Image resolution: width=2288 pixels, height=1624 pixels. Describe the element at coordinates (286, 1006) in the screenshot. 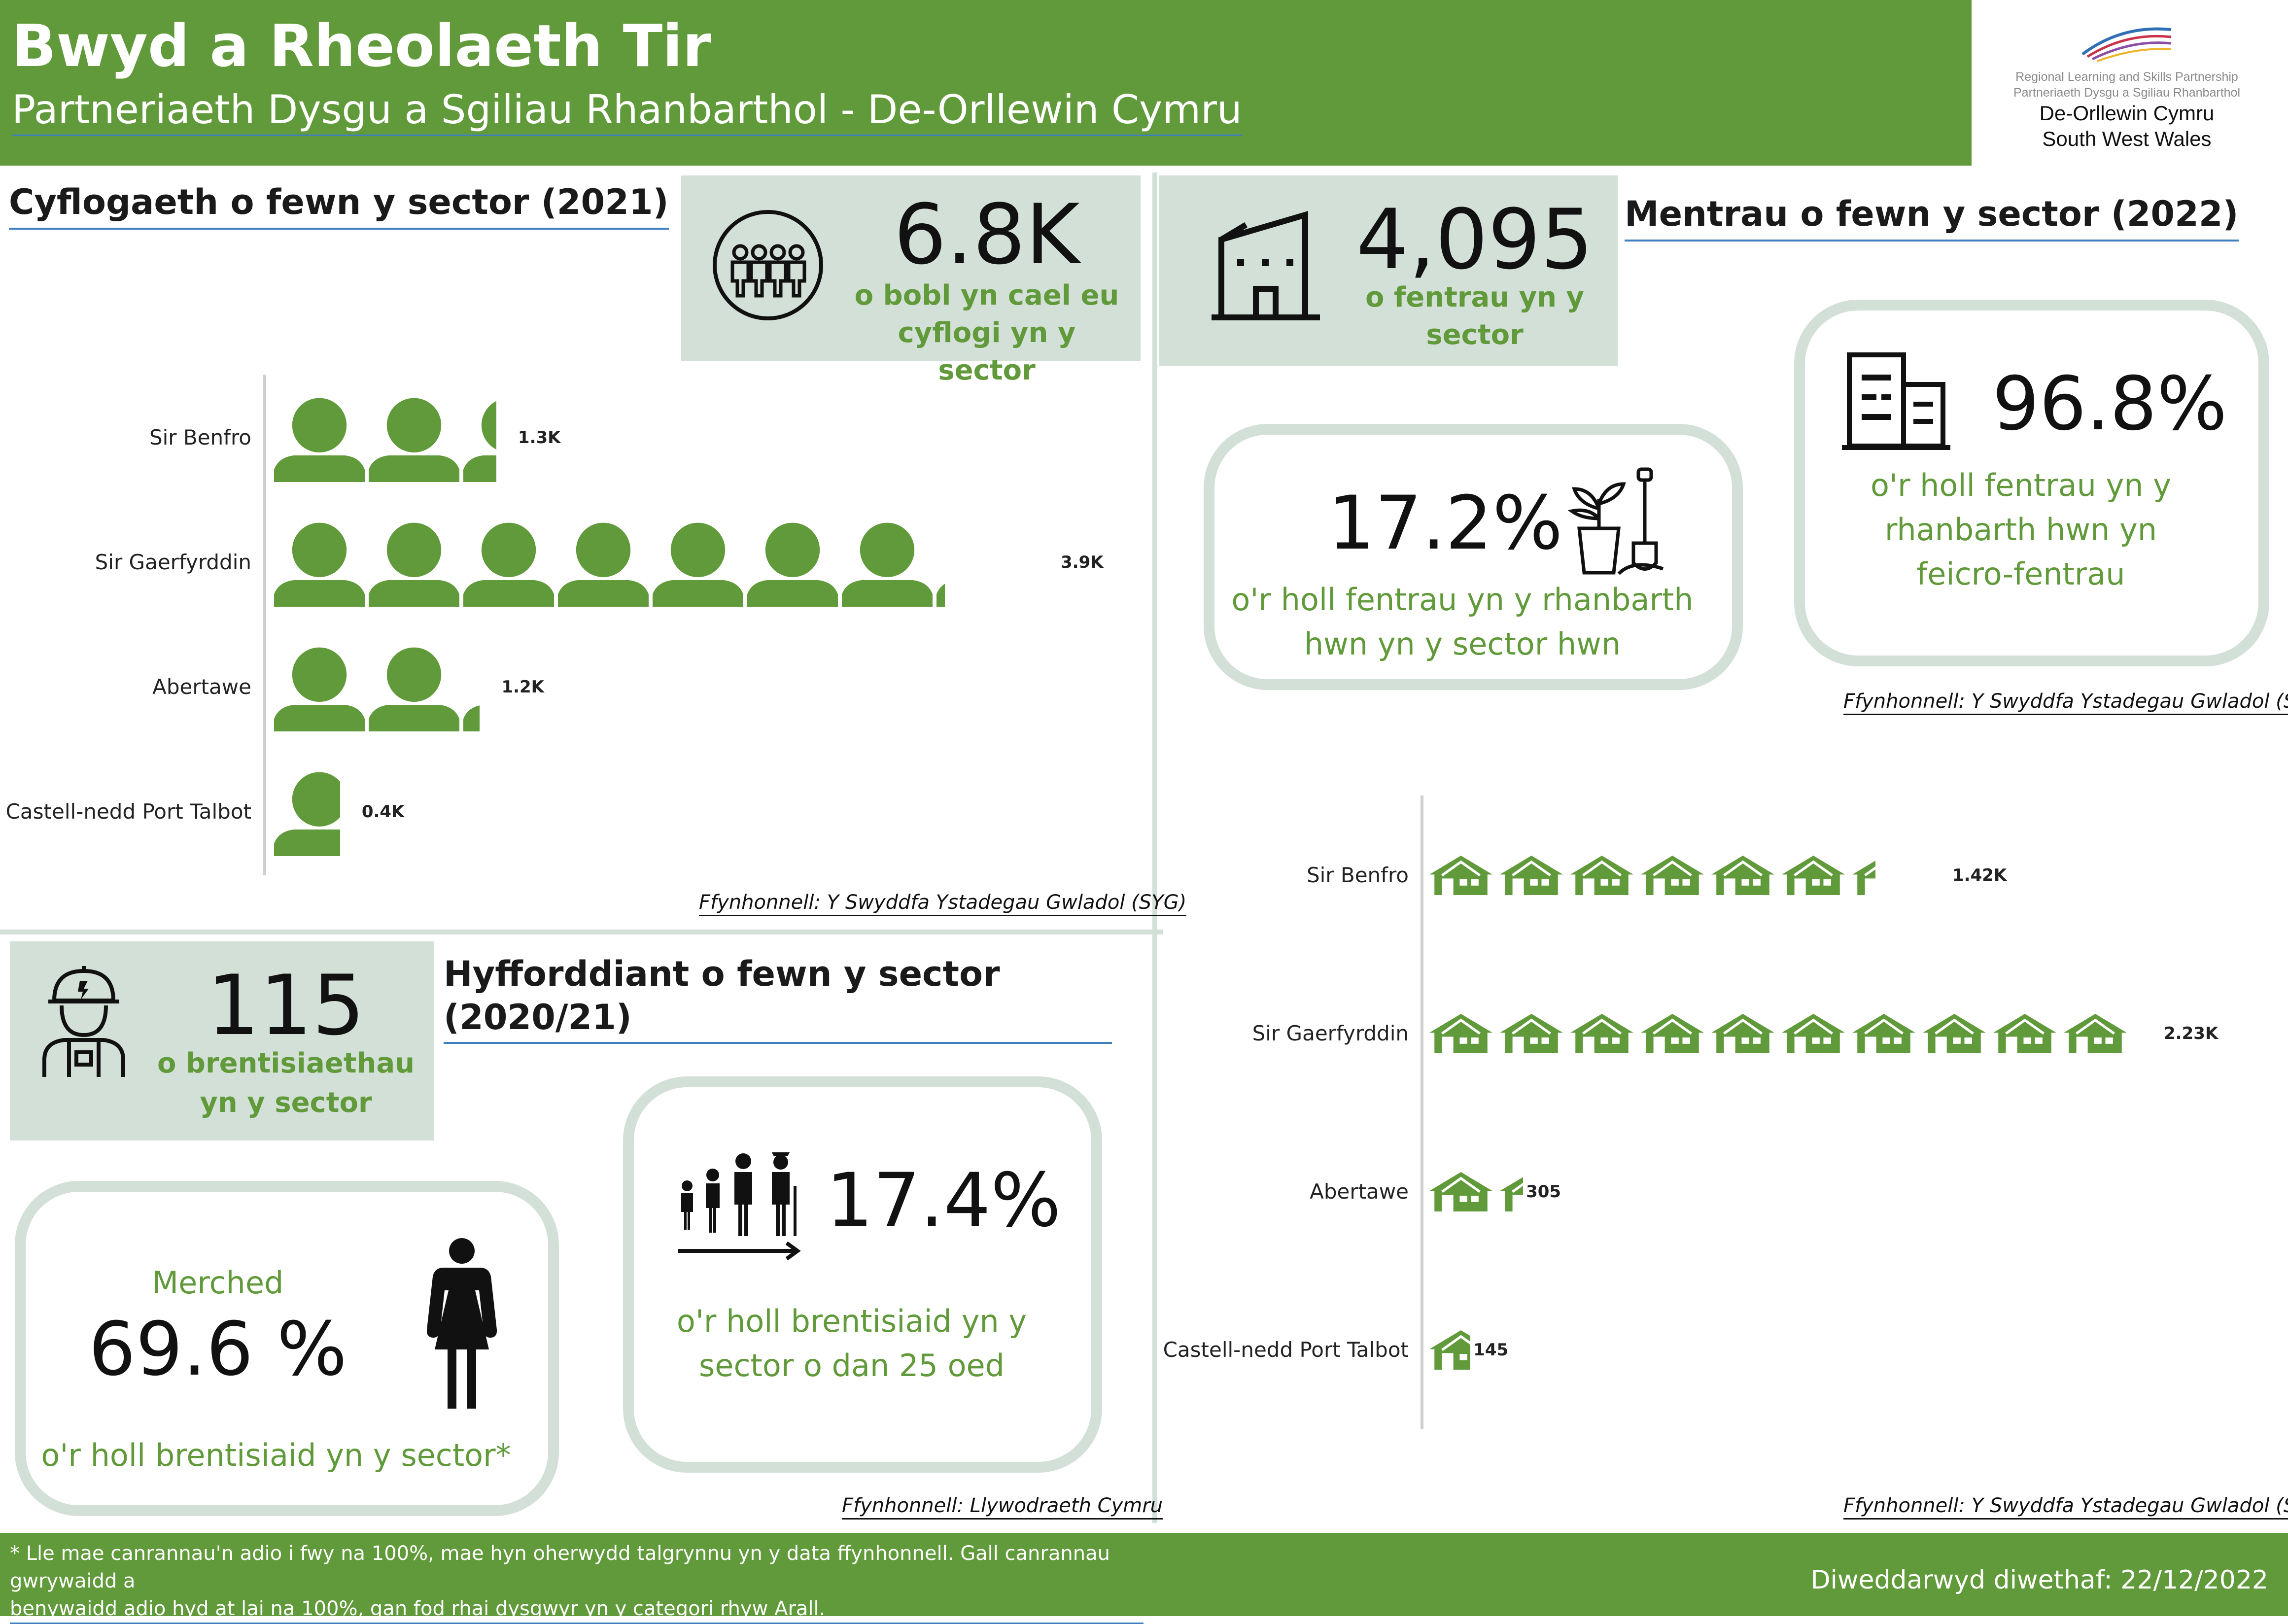

I see `apprenticeships-total-value: 115` at that location.